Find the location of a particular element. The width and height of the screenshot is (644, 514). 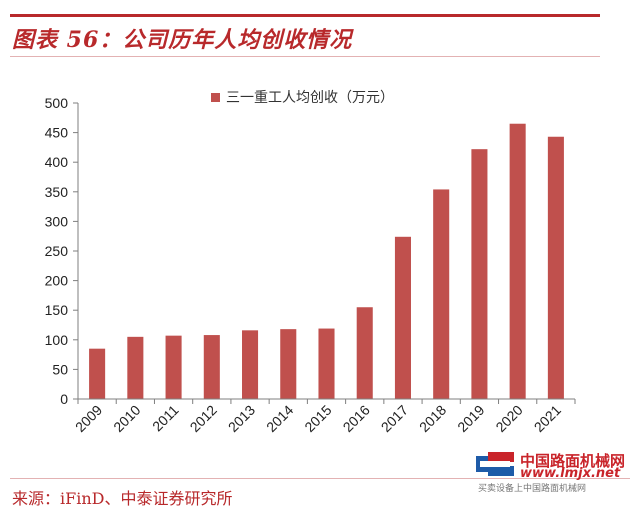

bar-2018 is located at coordinates (441, 294).